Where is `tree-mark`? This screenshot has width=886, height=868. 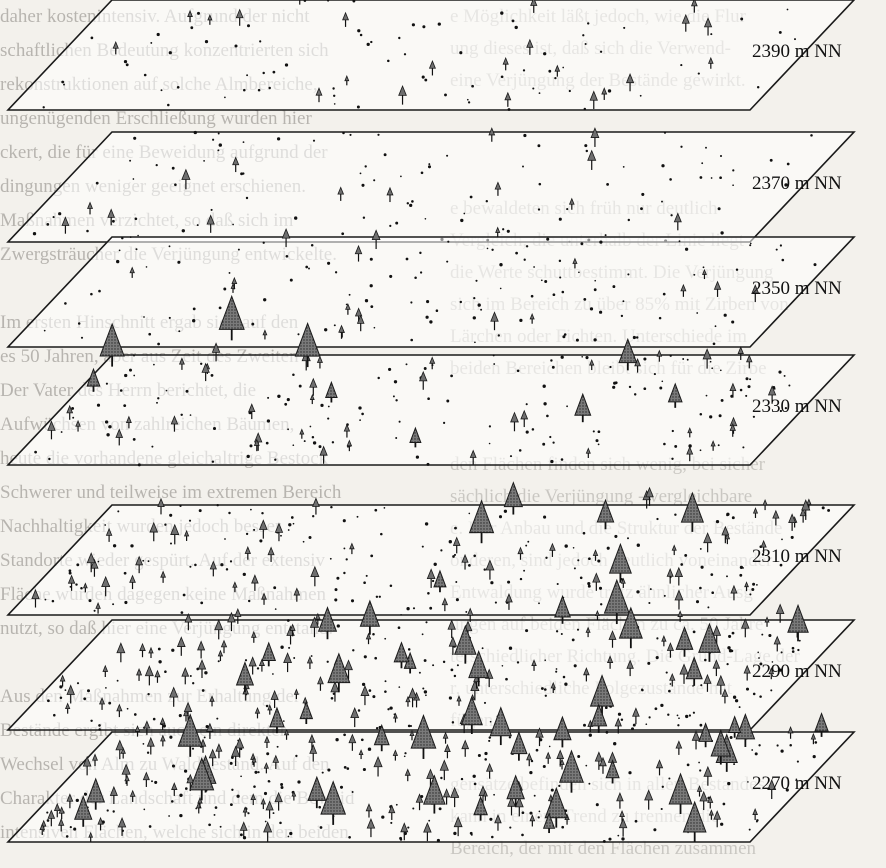
tree-mark is located at coordinates (480, 808).